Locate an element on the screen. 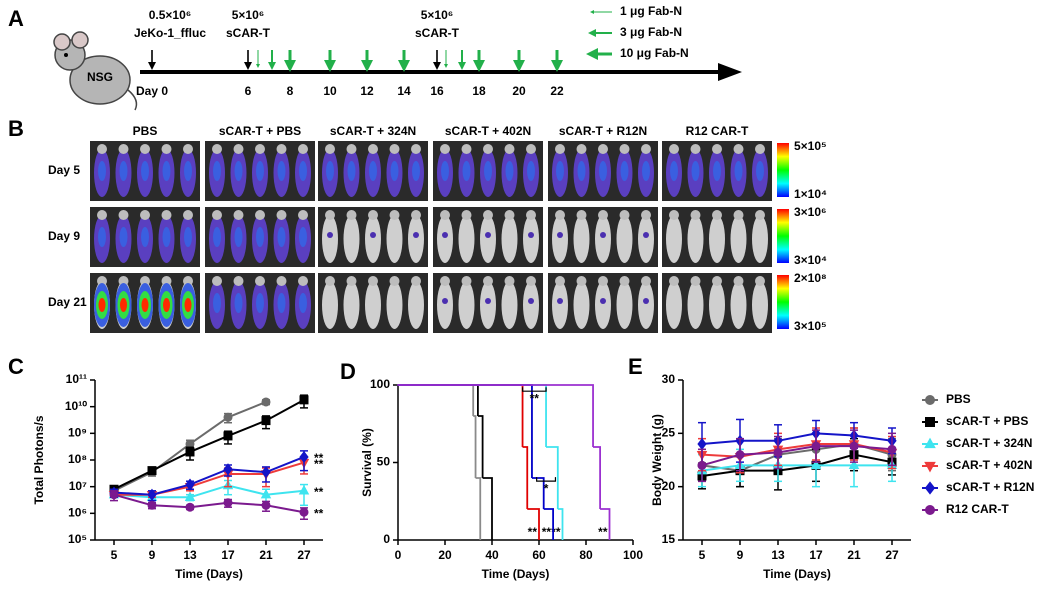 This screenshot has height=589, width=1050. day-label: 8 is located at coordinates (290, 91).